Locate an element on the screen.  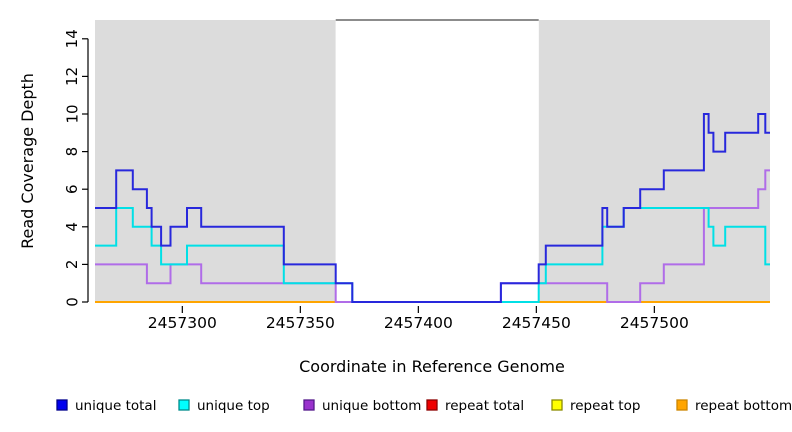
y-tick-label: 0 is located at coordinates (72, 302).